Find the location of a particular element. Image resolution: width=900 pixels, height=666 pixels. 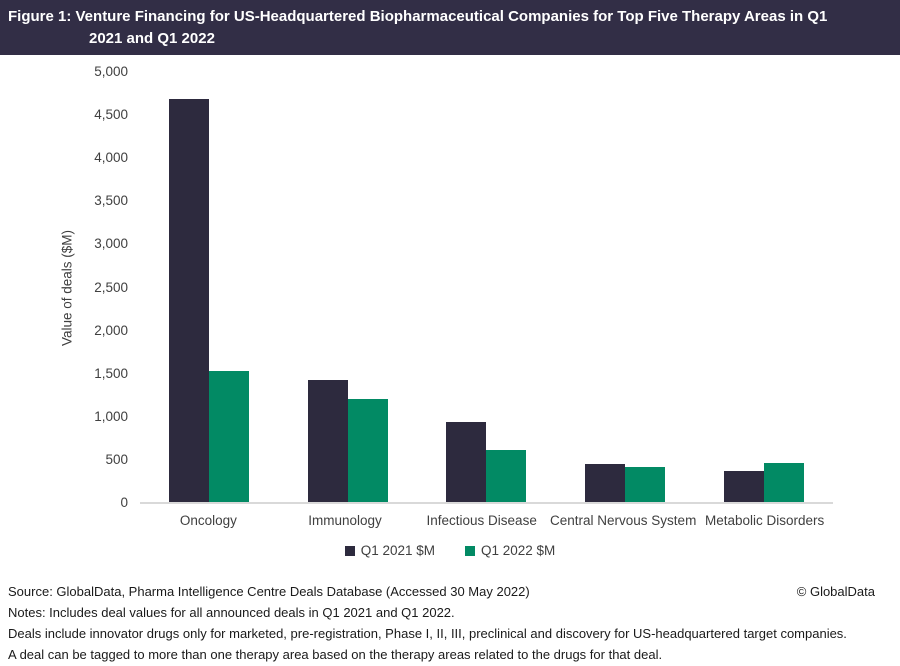

y-tick-label: 4,500 is located at coordinates (111, 115).